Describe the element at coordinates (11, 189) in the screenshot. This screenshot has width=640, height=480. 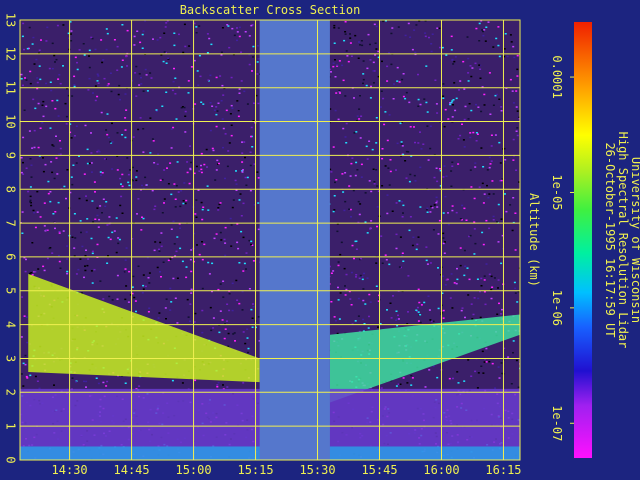
I see `y-tick-label: 8` at that location.